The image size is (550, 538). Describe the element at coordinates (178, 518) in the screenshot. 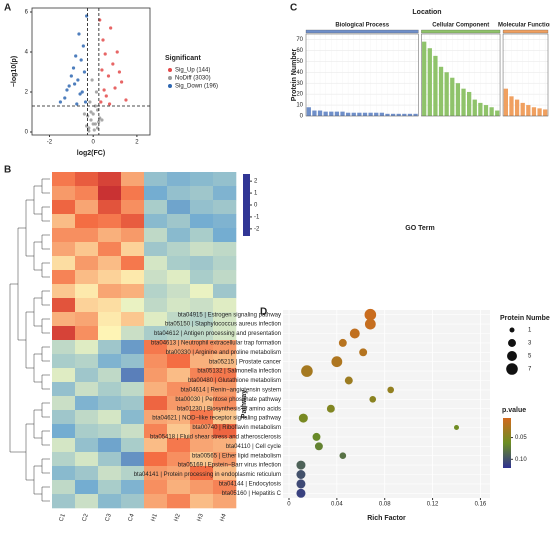

I see `column-label: H2` at that location.